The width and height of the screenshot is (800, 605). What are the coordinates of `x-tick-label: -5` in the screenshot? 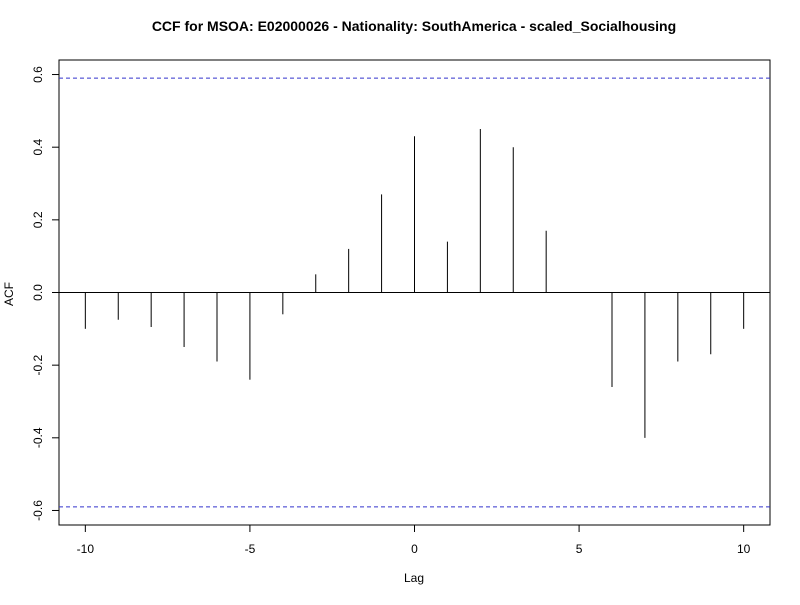 It's located at (250, 549).